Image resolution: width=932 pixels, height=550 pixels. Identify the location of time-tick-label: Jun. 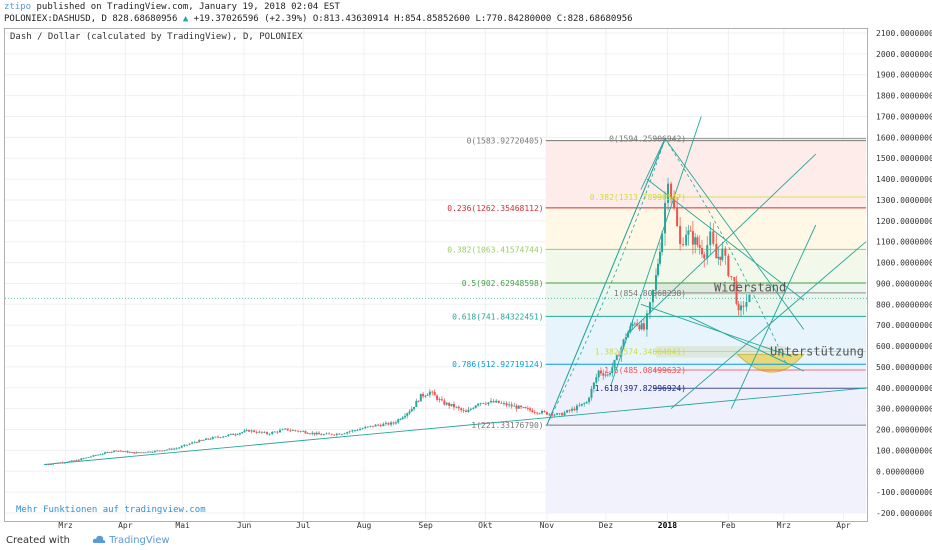
(244, 525).